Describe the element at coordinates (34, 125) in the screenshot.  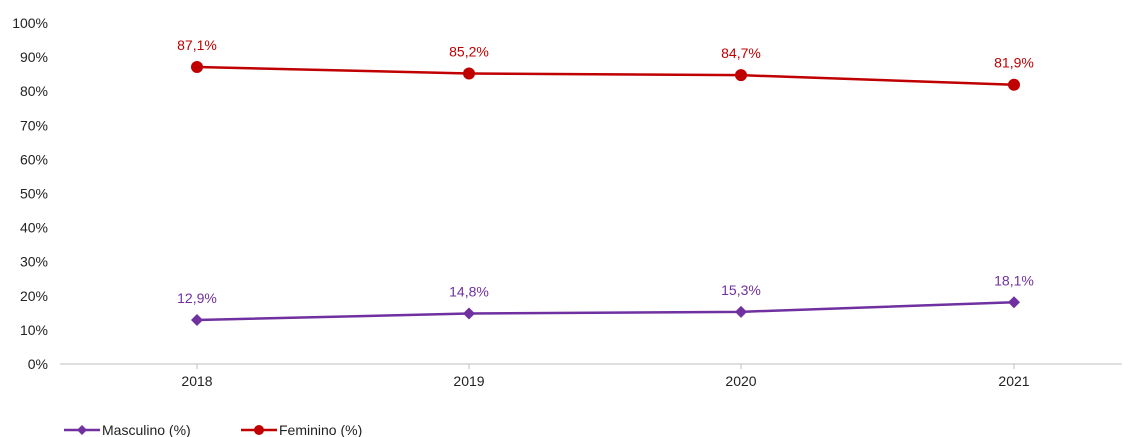
I see `y-tick-label: 70%` at that location.